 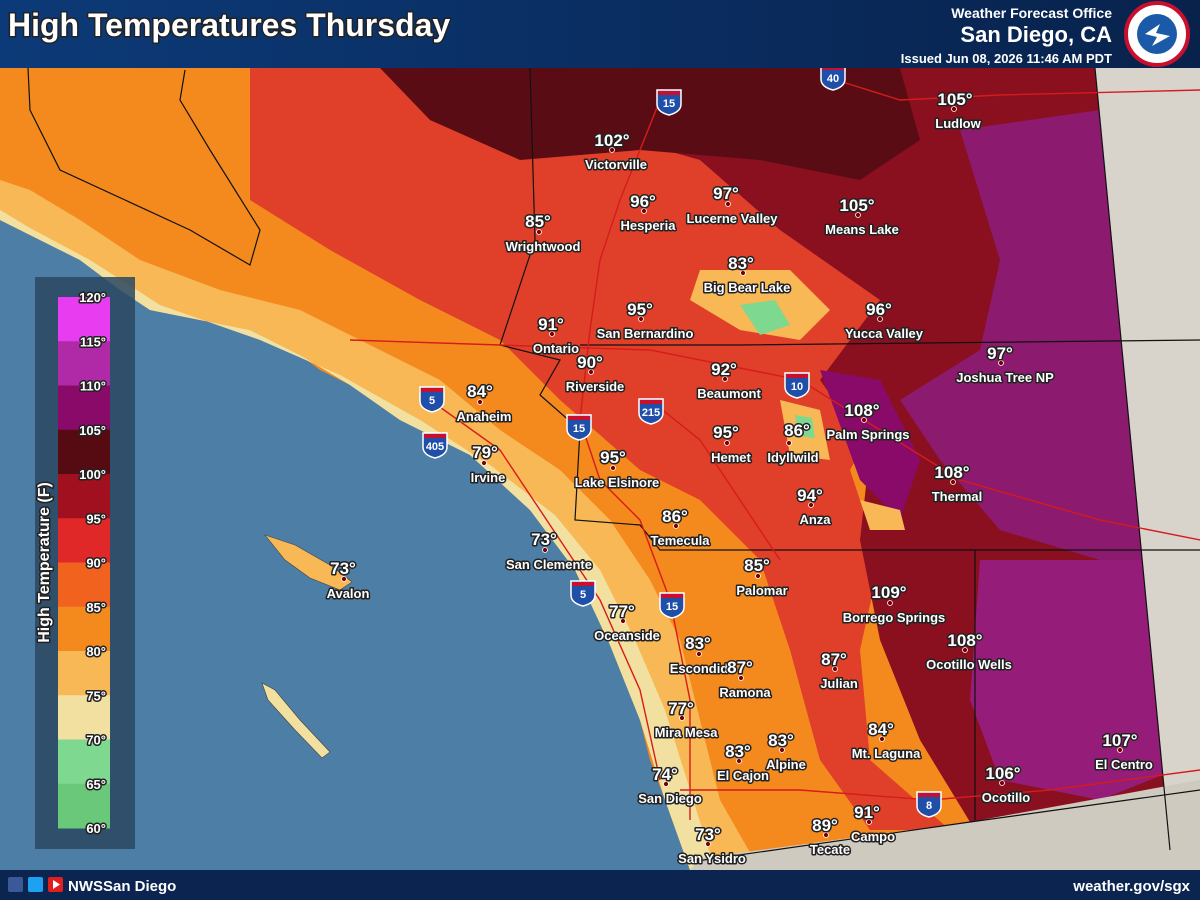 I want to click on shield-number: 215, so click(x=651, y=413).